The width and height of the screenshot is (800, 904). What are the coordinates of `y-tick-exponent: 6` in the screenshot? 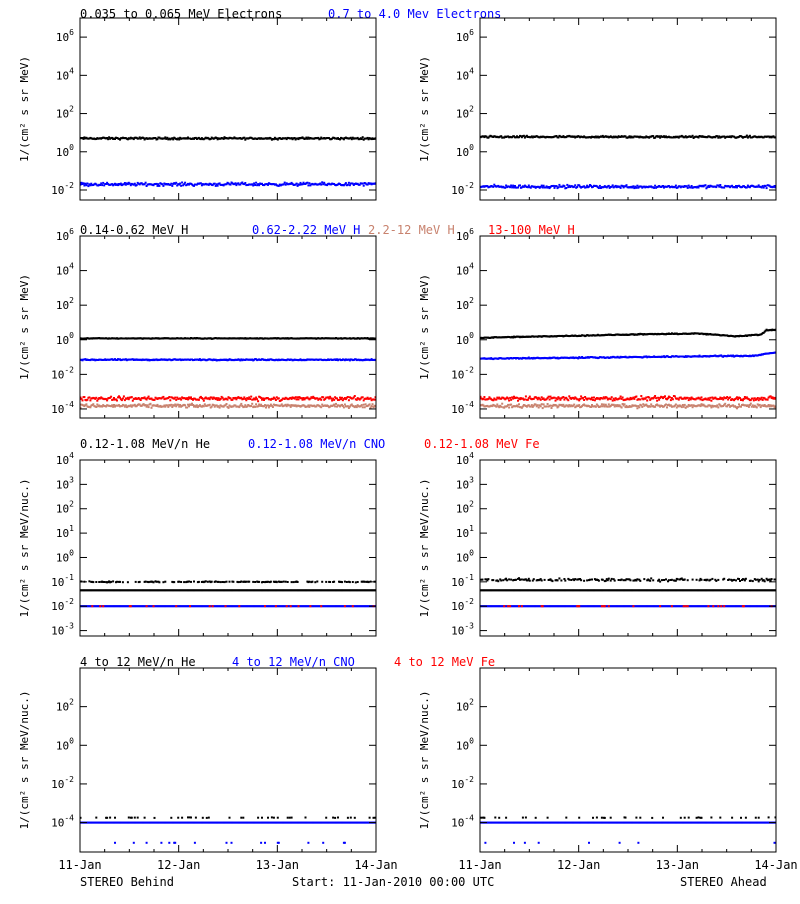 It's located at (471, 32).